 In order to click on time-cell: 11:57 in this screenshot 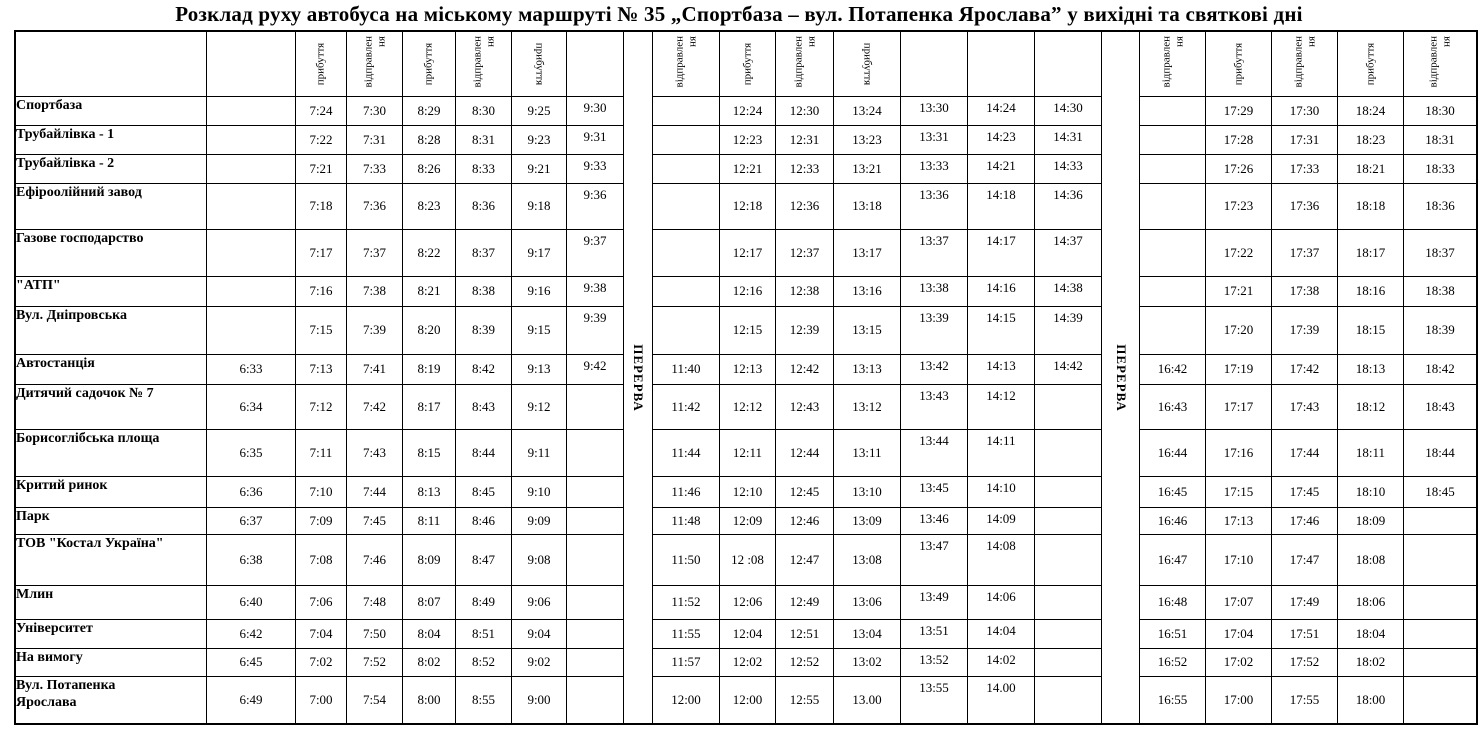, I will do `click(686, 662)`.